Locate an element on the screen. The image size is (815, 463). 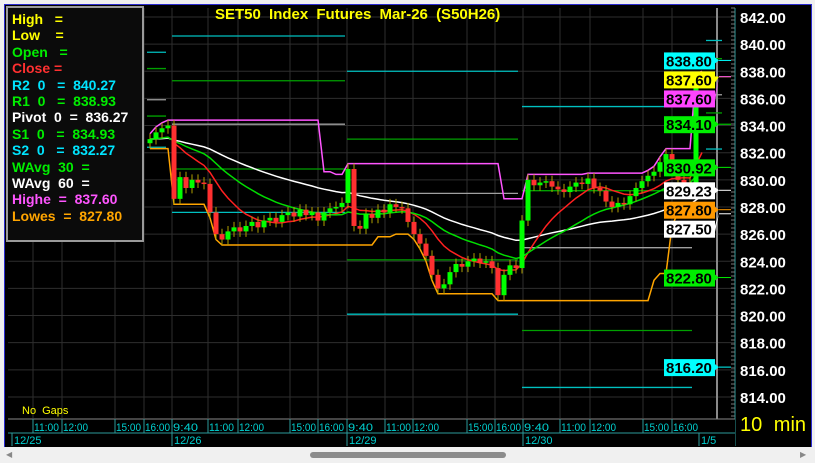
legend-row: S1 0 = 834.93 is located at coordinates (64, 133).